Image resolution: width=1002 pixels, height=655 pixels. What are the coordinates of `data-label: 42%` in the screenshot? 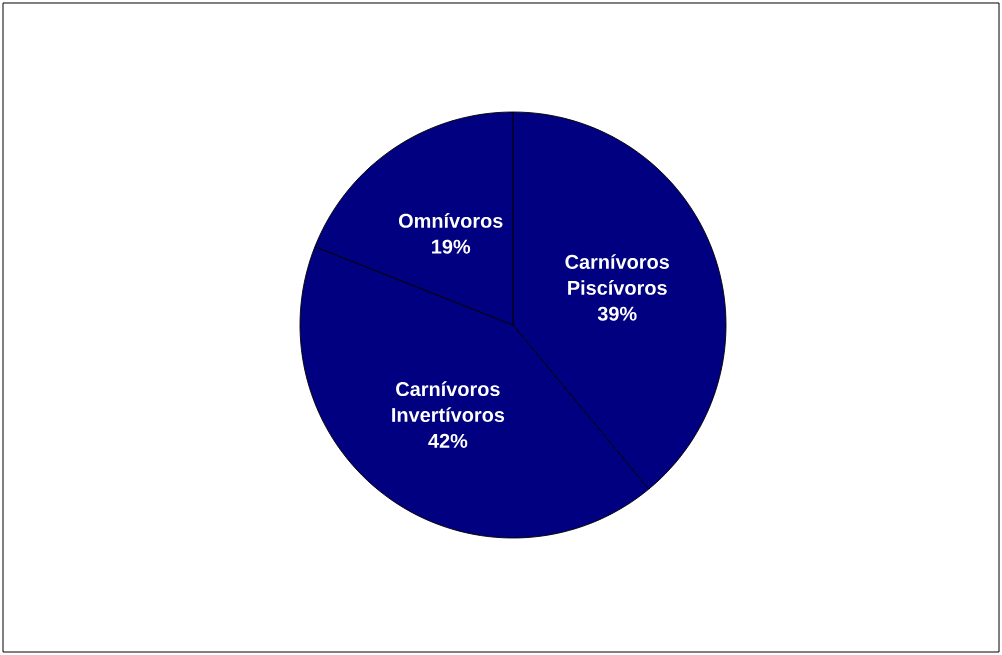 It's located at (448, 440).